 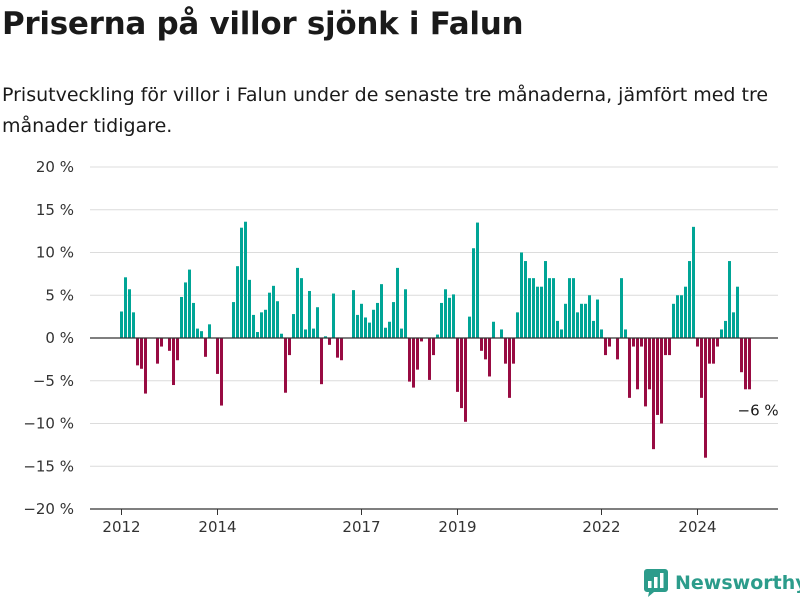 I want to click on y-tick-label: −5 %, so click(x=53, y=381).